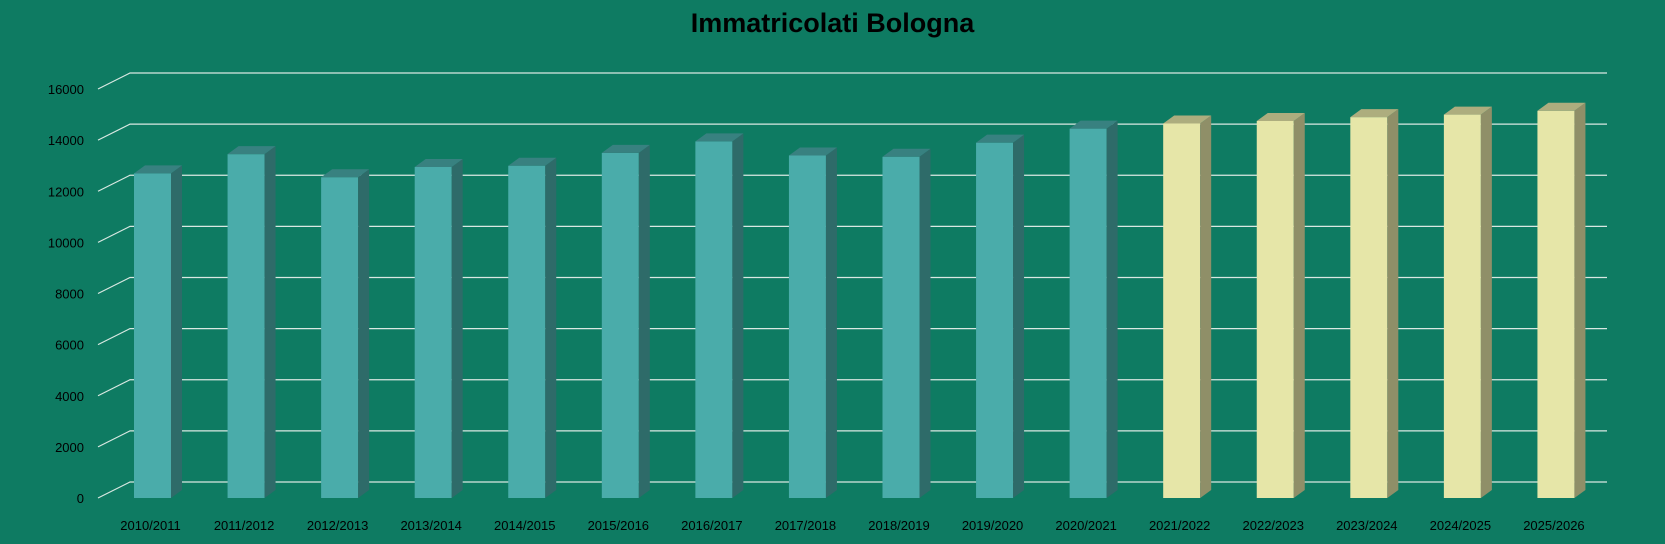 The image size is (1665, 544). What do you see at coordinates (618, 525) in the screenshot?
I see `x-tick-label: 2015/2016` at bounding box center [618, 525].